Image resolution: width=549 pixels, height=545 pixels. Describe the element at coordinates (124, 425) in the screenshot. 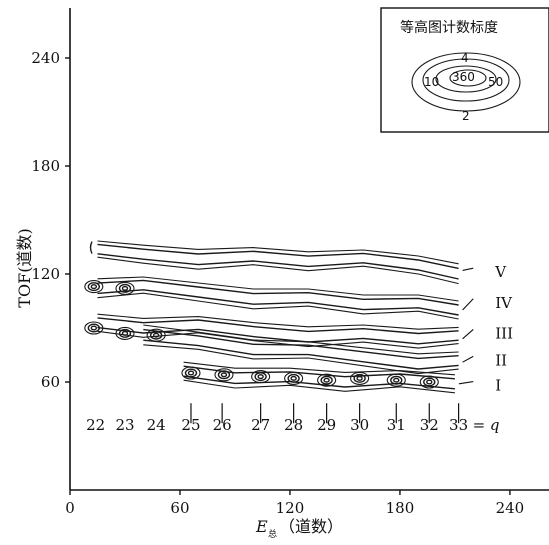

I see `q-label-23: 23` at that location.